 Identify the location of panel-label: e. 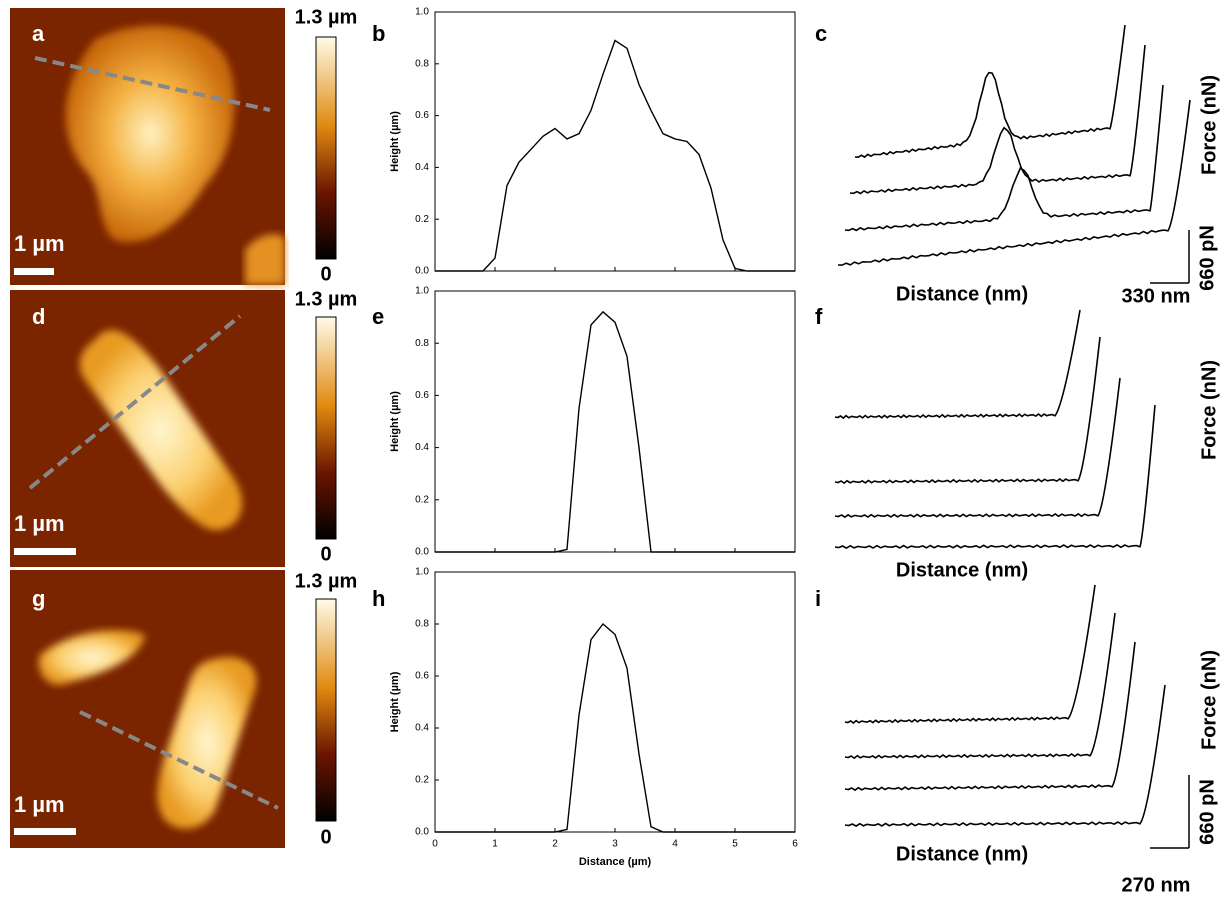
(378, 316).